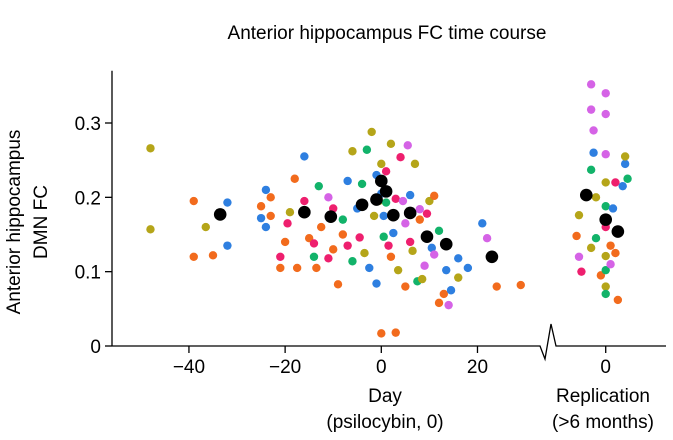 This screenshot has height=440, width=673. Describe the element at coordinates (381, 367) in the screenshot. I see `x-tick-label: 0` at that location.